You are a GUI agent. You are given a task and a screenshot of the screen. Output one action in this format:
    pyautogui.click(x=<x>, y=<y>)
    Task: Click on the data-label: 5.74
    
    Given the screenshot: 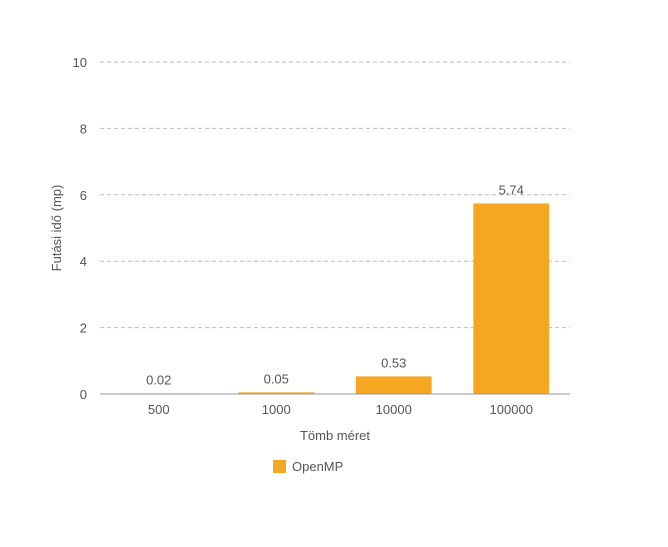 What is the action you would take?
    pyautogui.click(x=511, y=189)
    